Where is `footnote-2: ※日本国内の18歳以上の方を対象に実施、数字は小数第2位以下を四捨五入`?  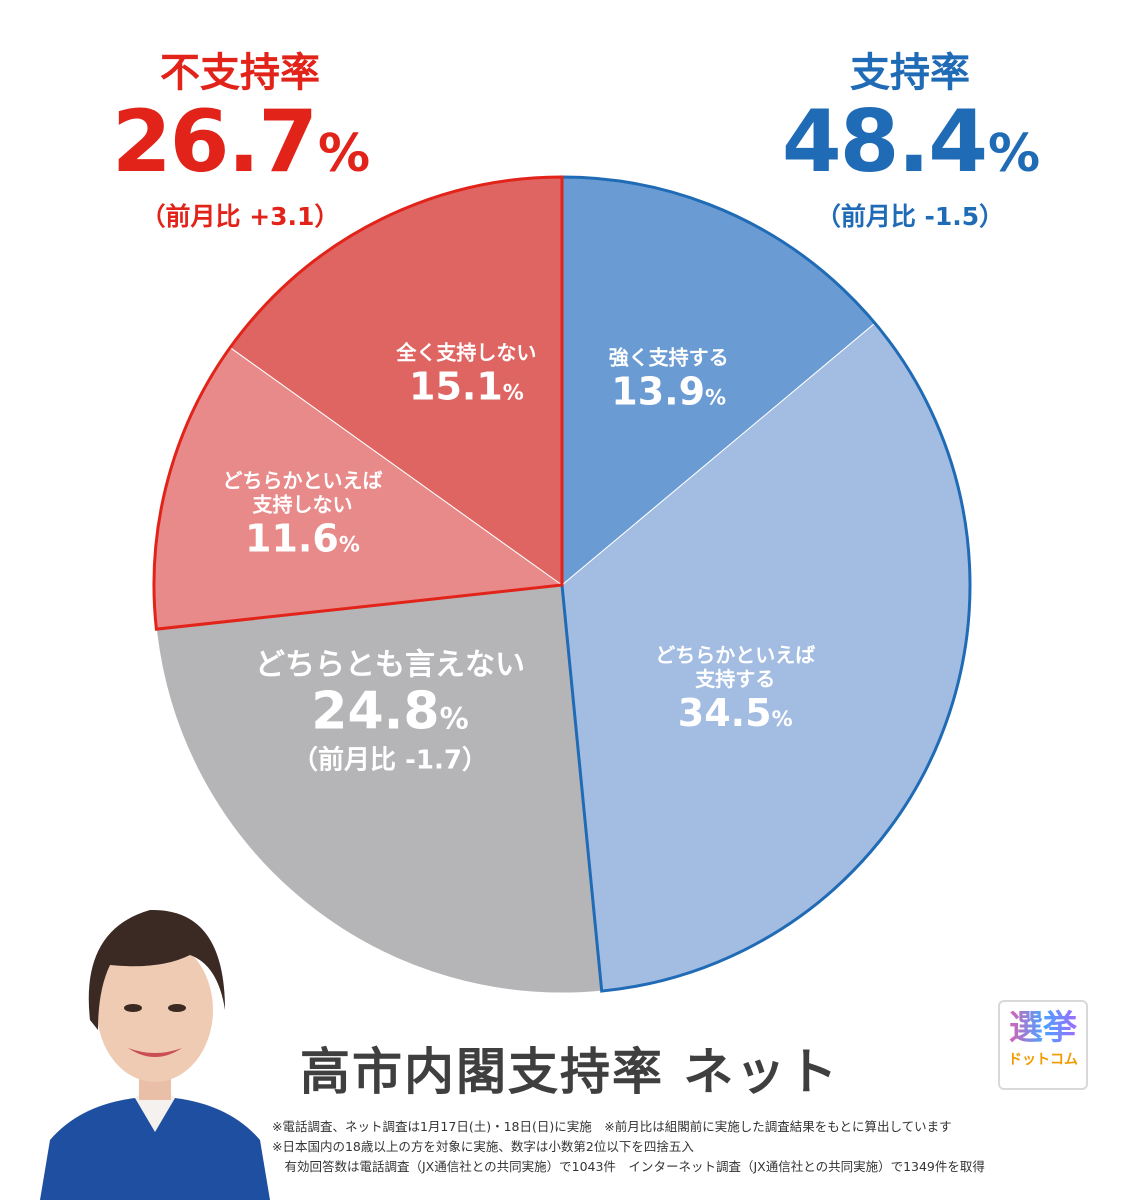
footnote-2: ※日本国内の18歳以上の方を対象に実施、数字は小数第2位以下を四捨五入 is located at coordinates (483, 1146).